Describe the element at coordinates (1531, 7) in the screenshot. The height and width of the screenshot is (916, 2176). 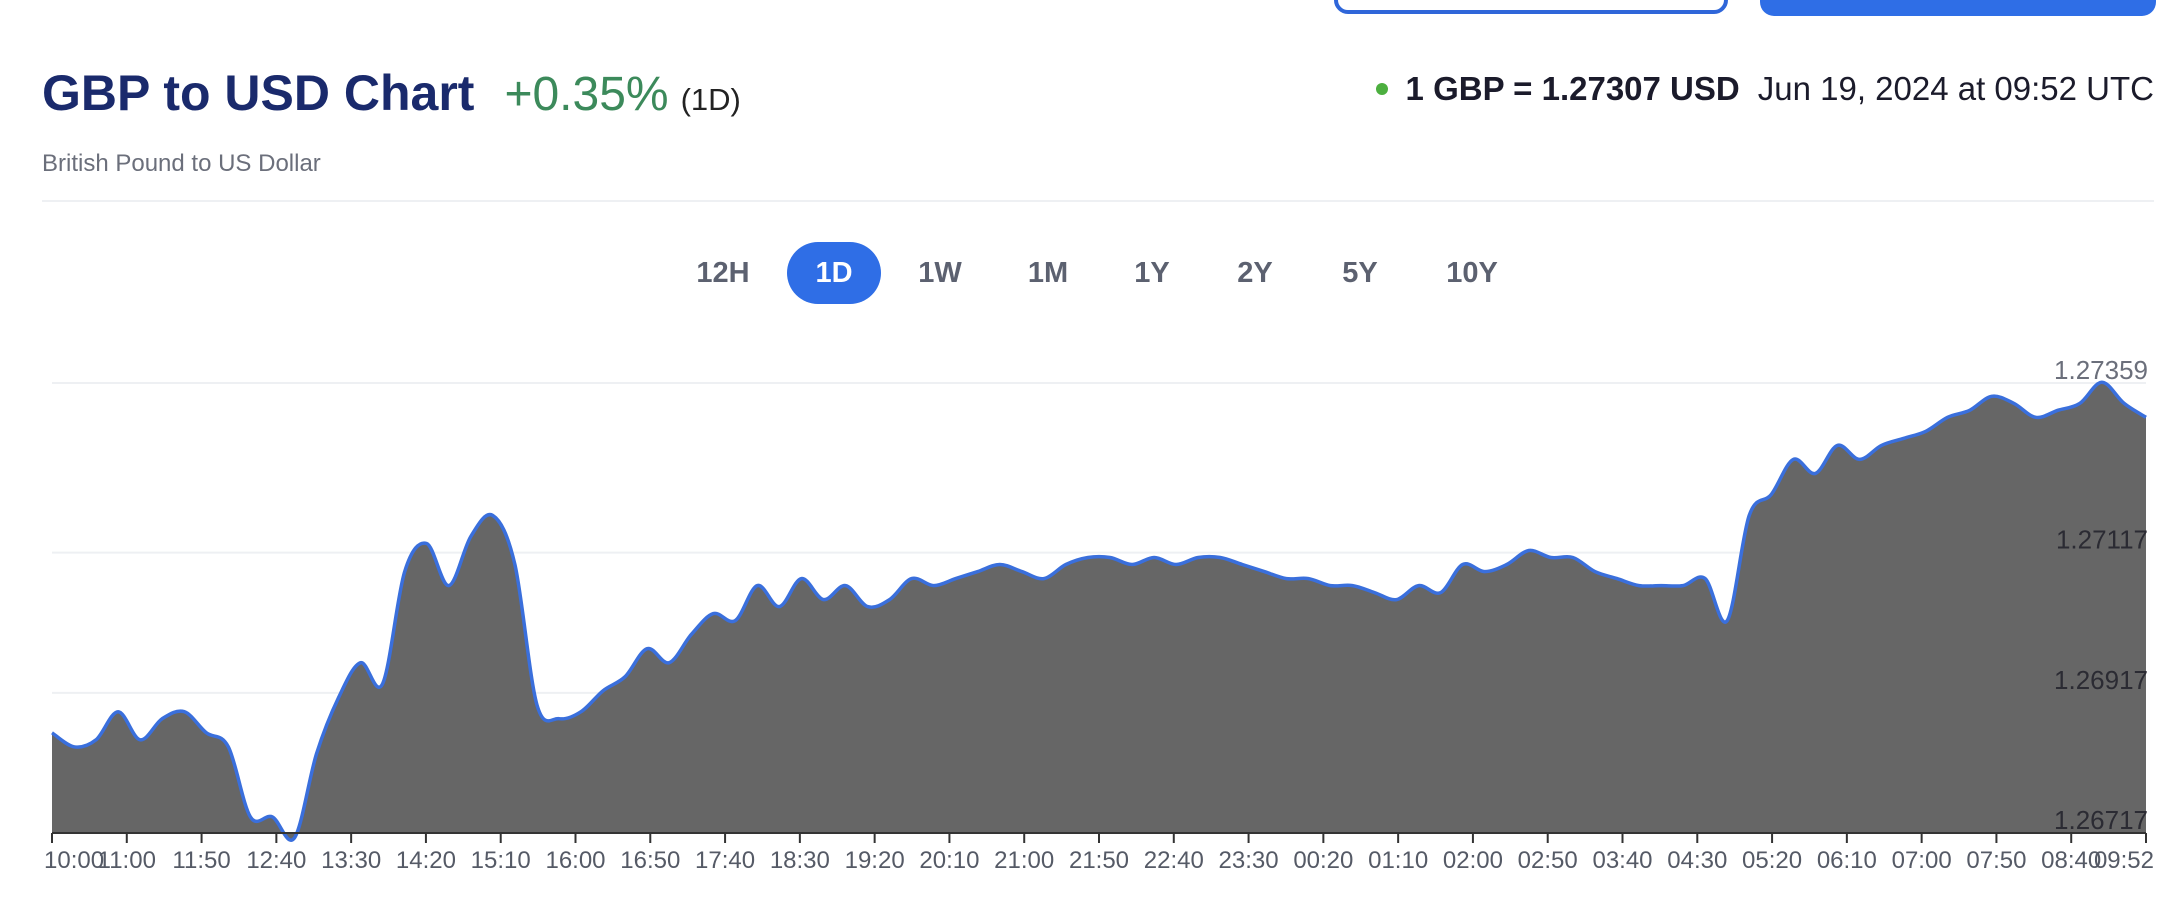
I see `top-outline-button` at that location.